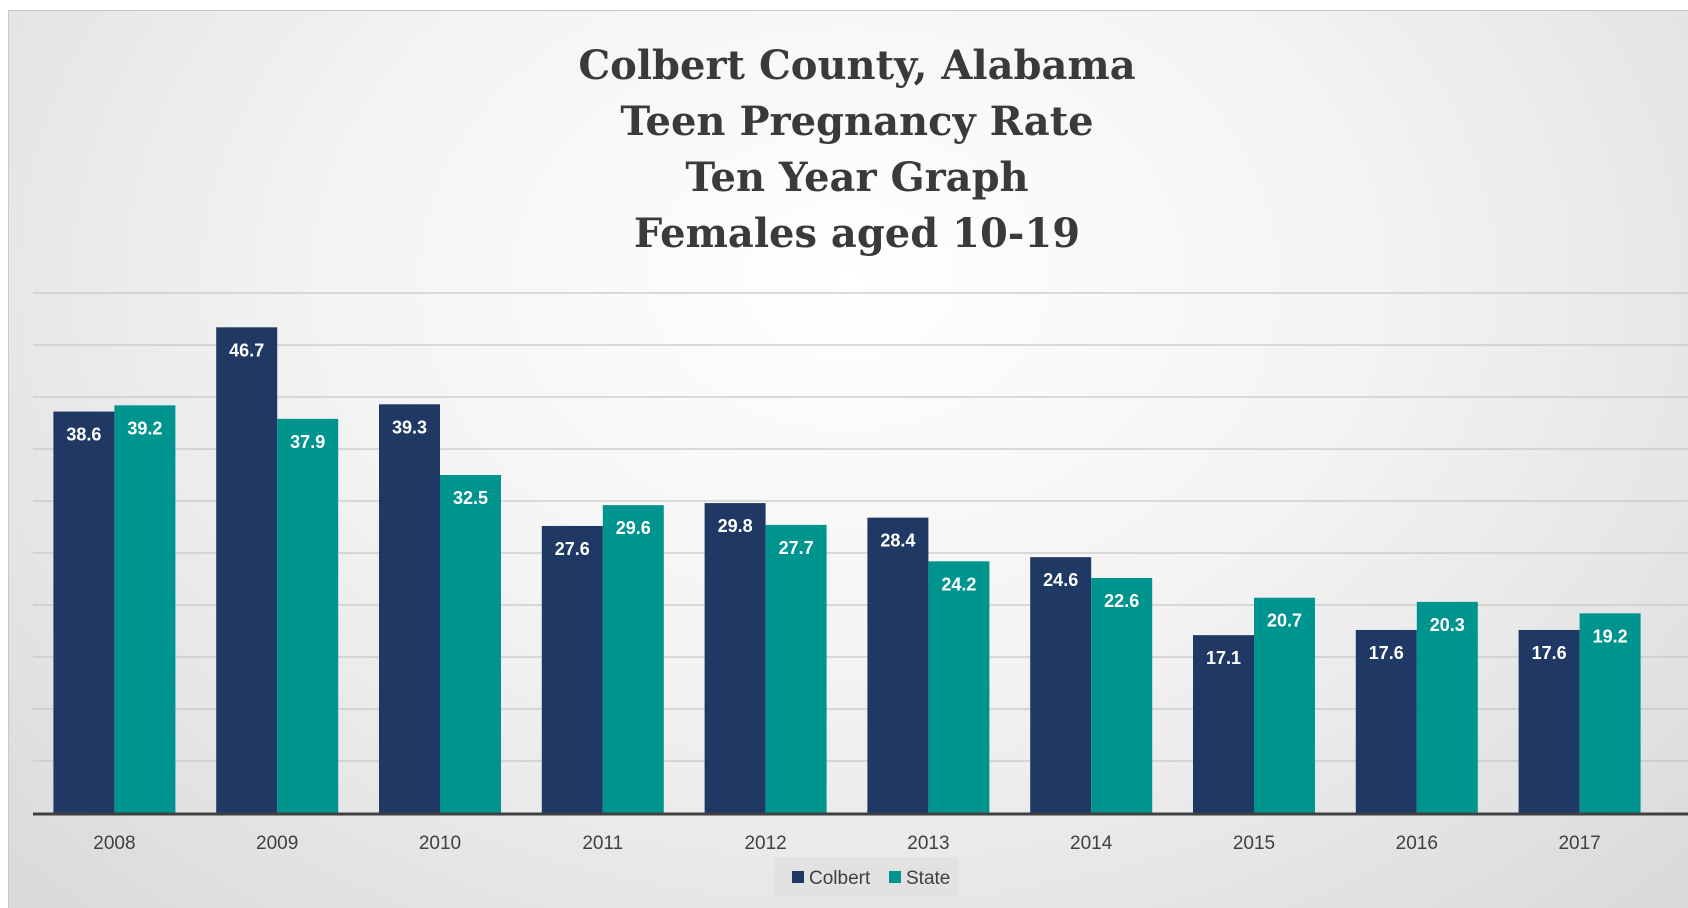  I want to click on x-tick-label-2008: 2008, so click(114, 843).